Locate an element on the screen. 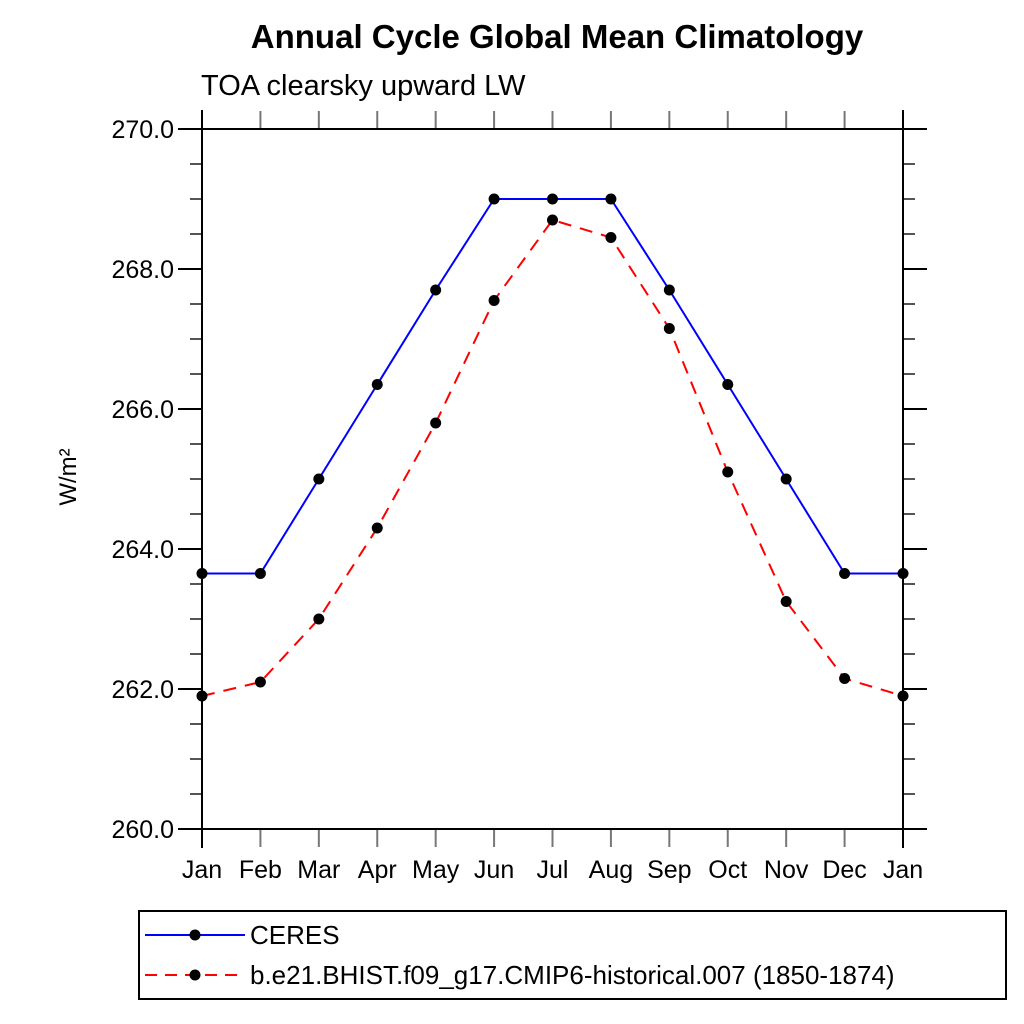  legend-row: CERES is located at coordinates (574, 935).